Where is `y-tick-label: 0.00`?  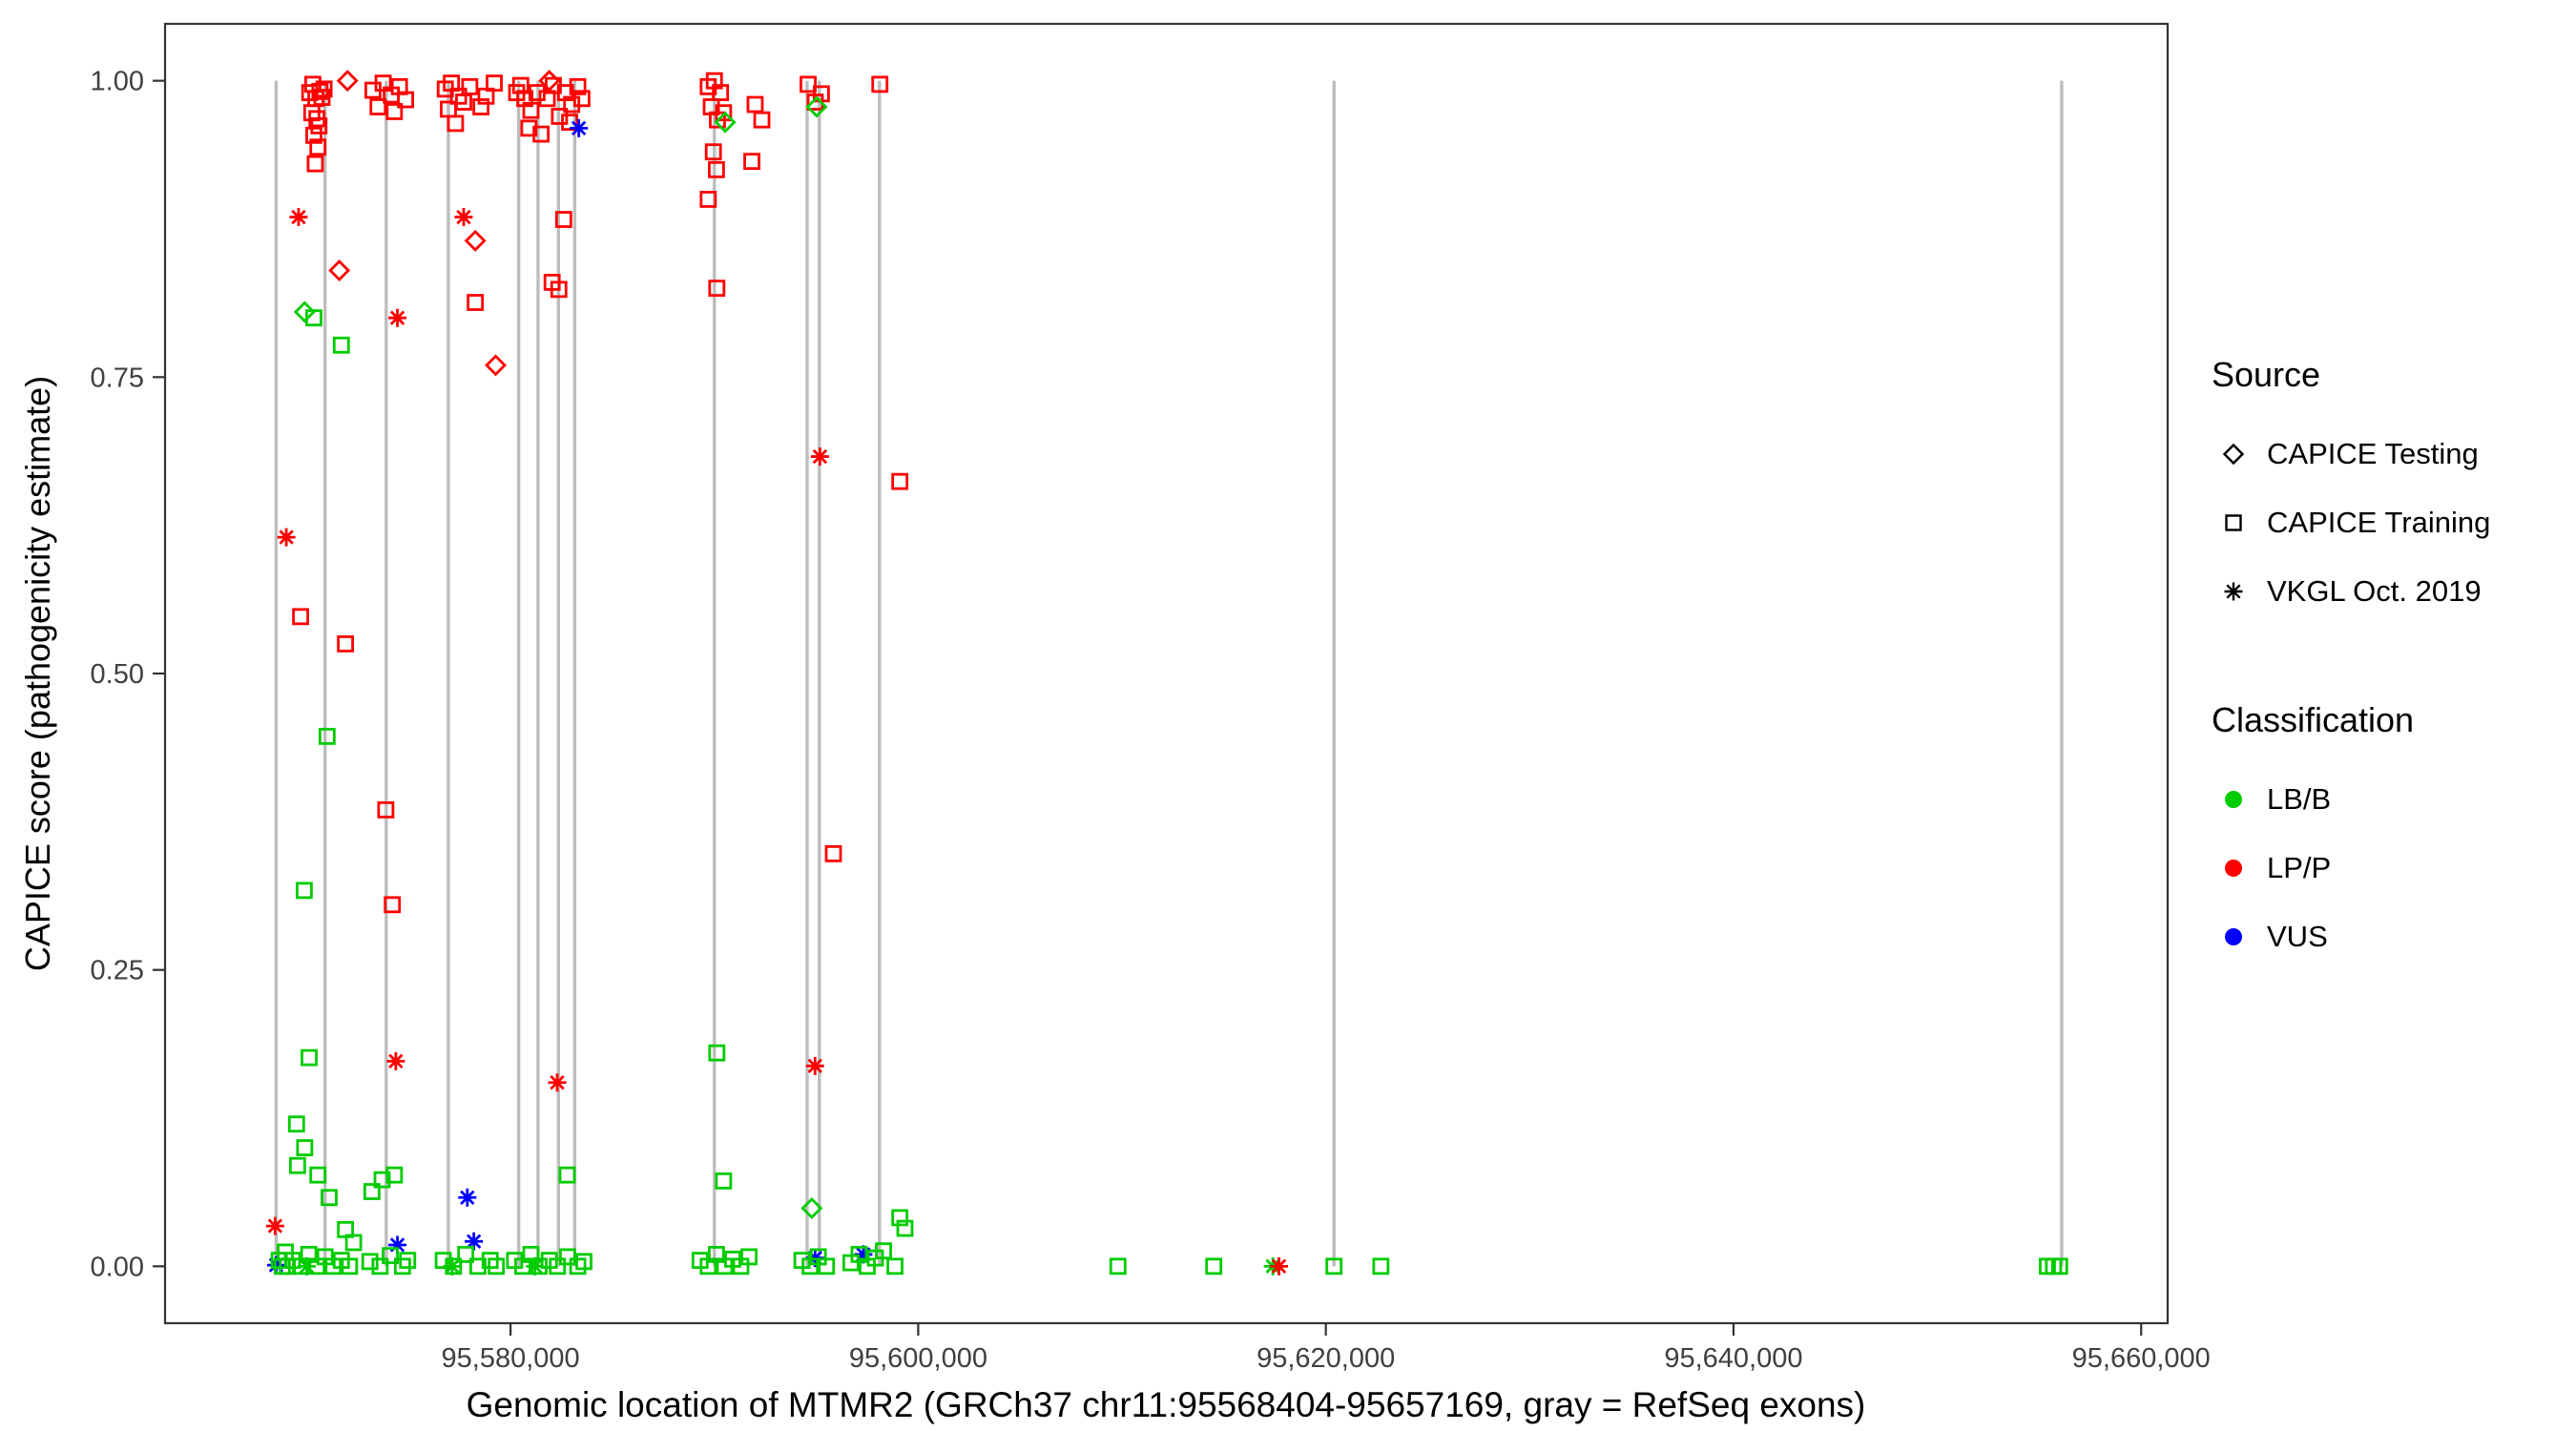
y-tick-label: 0.00 is located at coordinates (117, 1267).